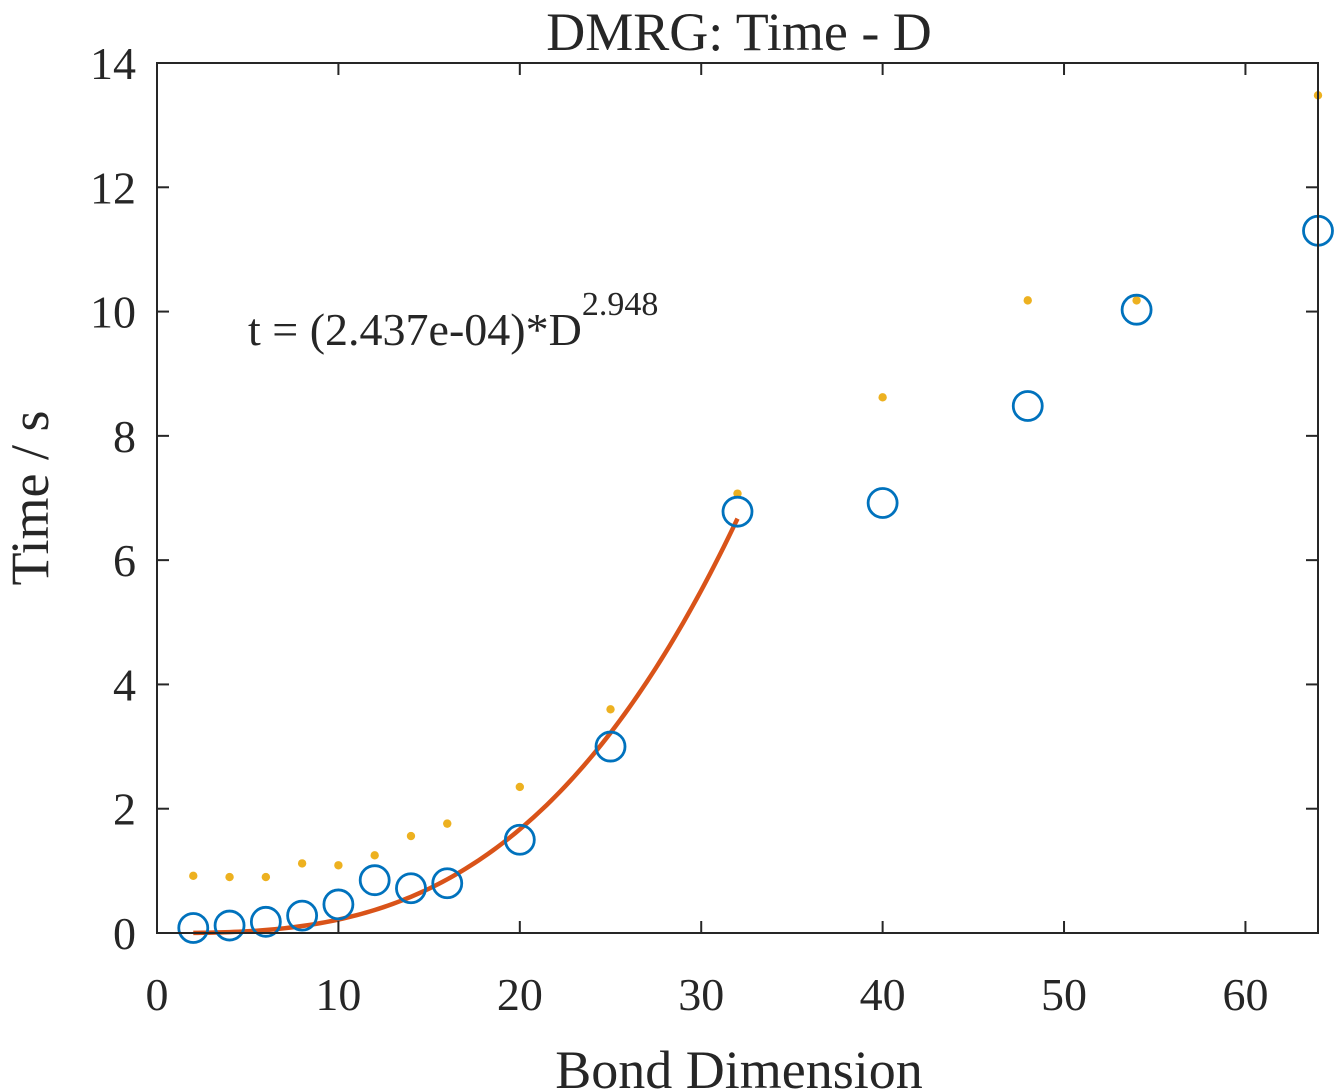 Image resolution: width=1338 pixels, height=1092 pixels. I want to click on fit-equation-text: t = (2.437e-04)*D, so click(415, 329).